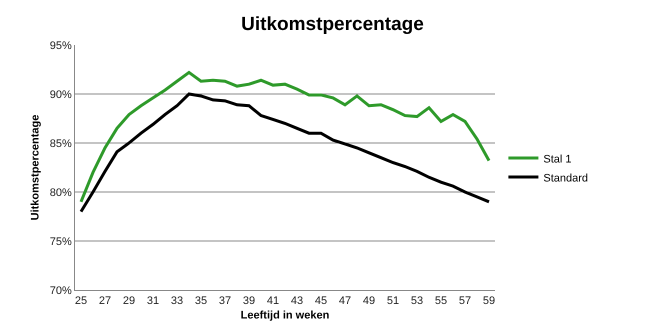  I want to click on chart-title: Uitkomstpercentage, so click(332, 25).